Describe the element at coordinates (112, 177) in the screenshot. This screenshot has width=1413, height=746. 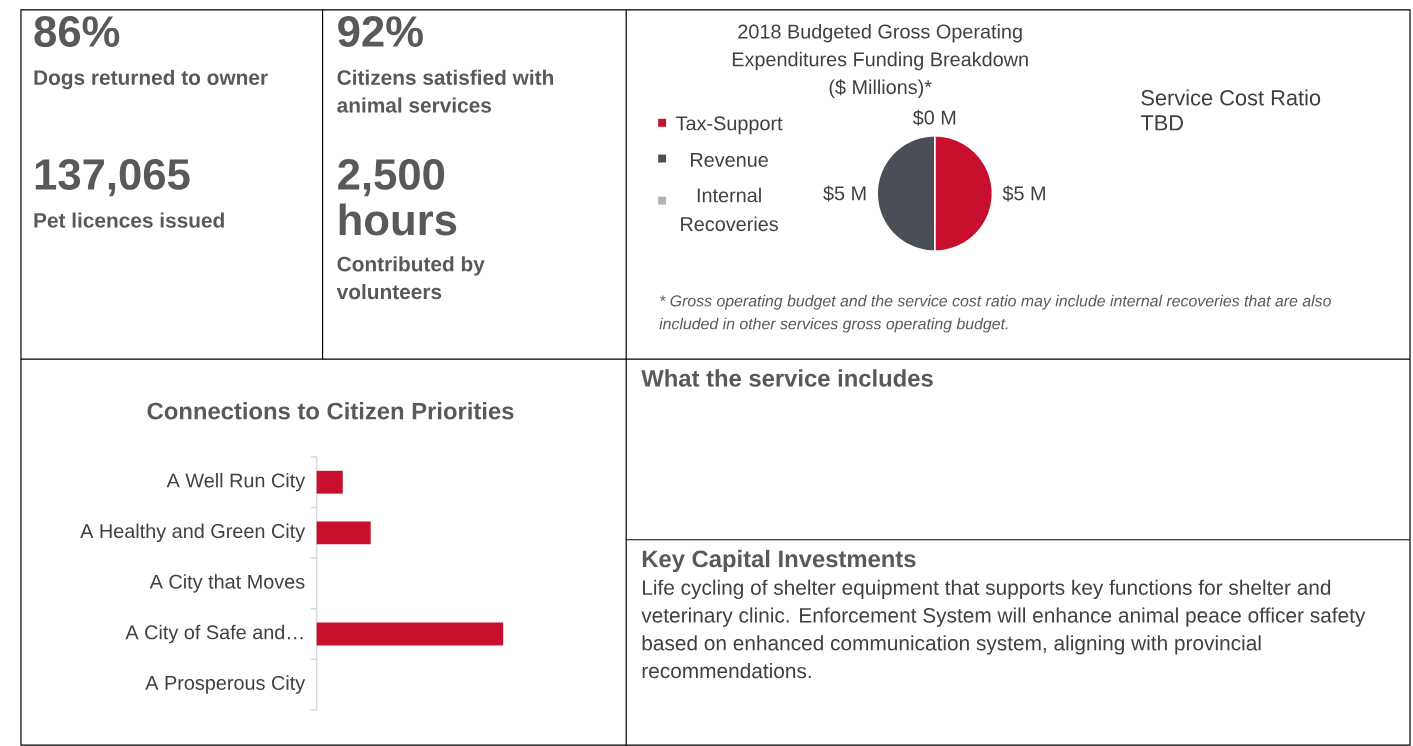
I see `text: 137,065` at that location.